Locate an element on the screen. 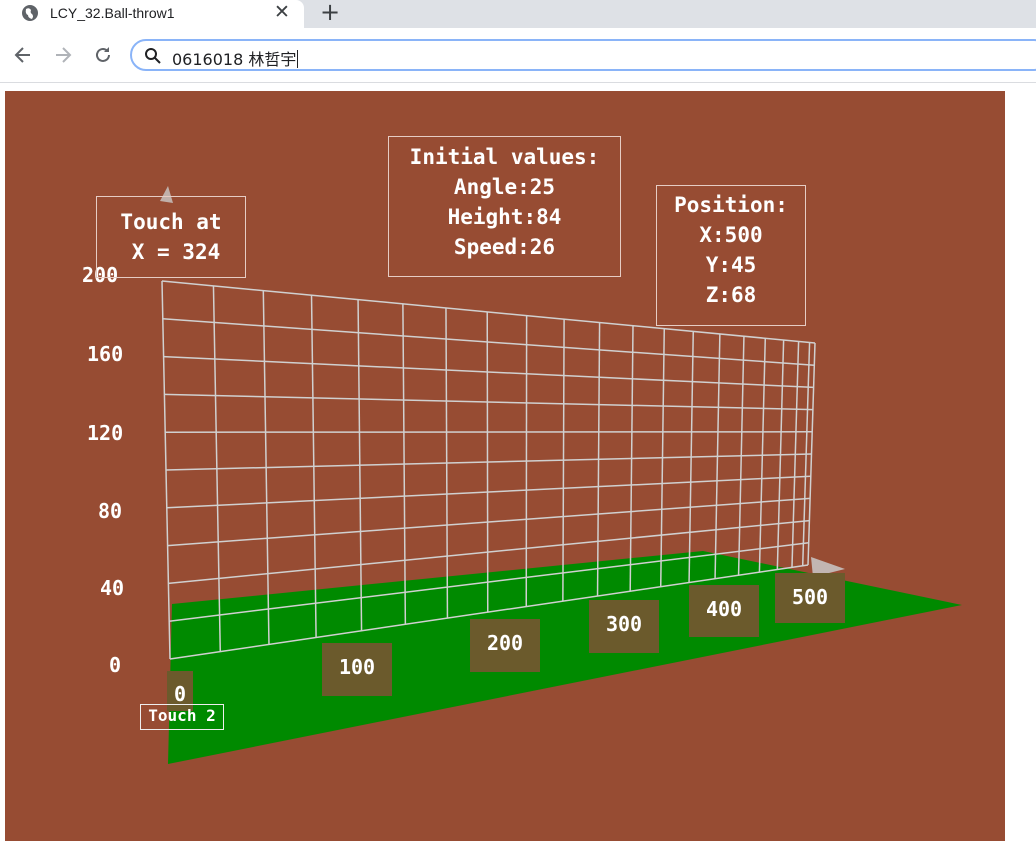 This screenshot has width=1036, height=867. x-axis-arrow is located at coordinates (828, 567).